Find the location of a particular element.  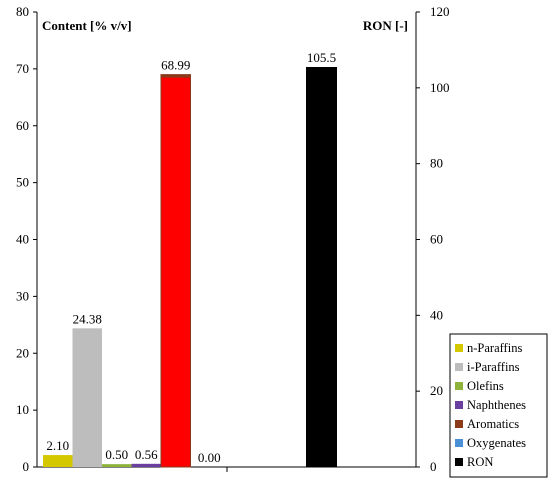

legend-label-i-paraffins: i-Paraffins is located at coordinates (493, 367).